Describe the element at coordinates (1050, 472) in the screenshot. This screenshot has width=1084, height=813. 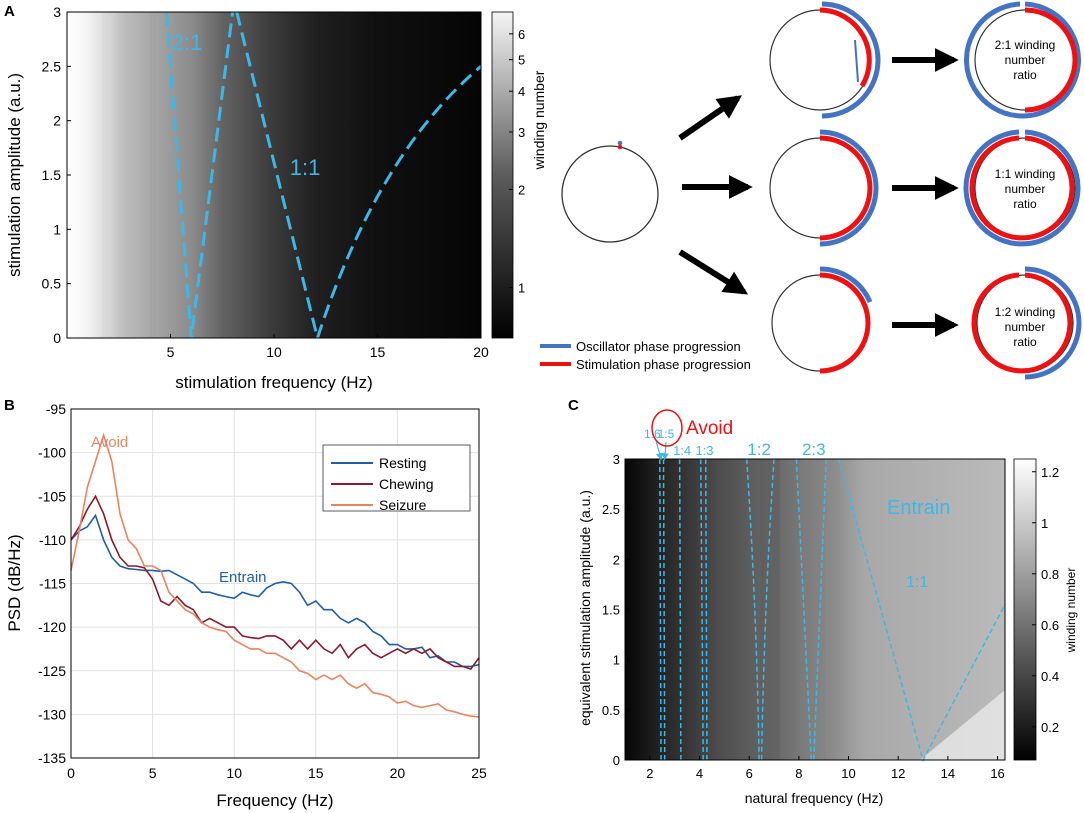
I see `panel-c-colorbar-tick-label: 1.2` at that location.